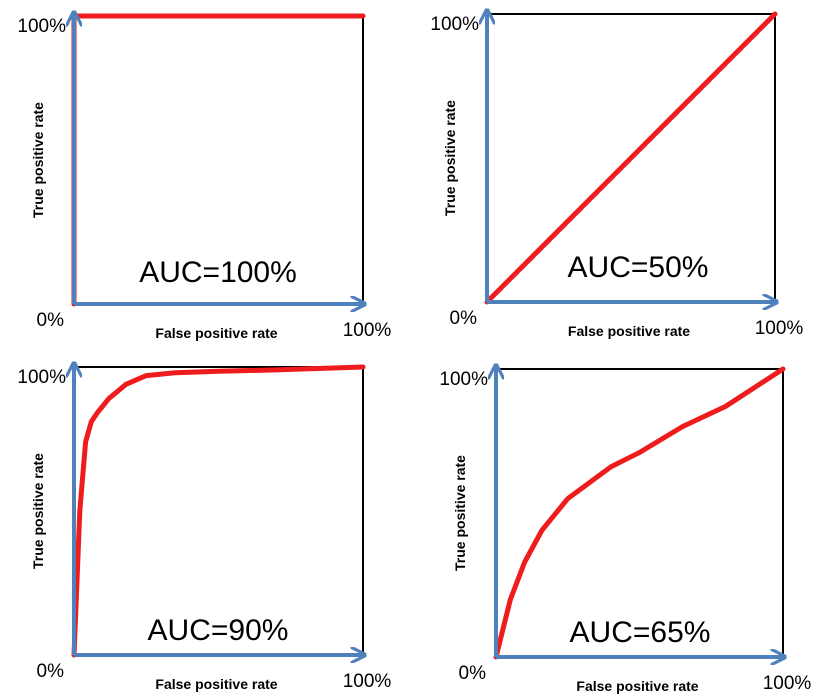  I want to click on auc-annotation: AUC=65%, so click(640, 632).